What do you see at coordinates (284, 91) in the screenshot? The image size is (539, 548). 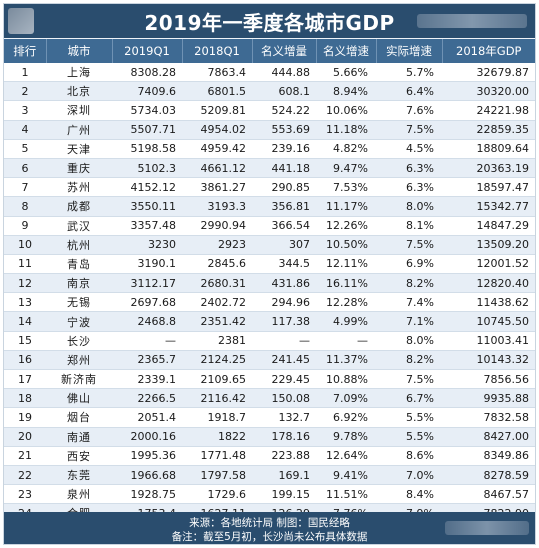 I see `nominal-increase-cell: 608.1` at bounding box center [284, 91].